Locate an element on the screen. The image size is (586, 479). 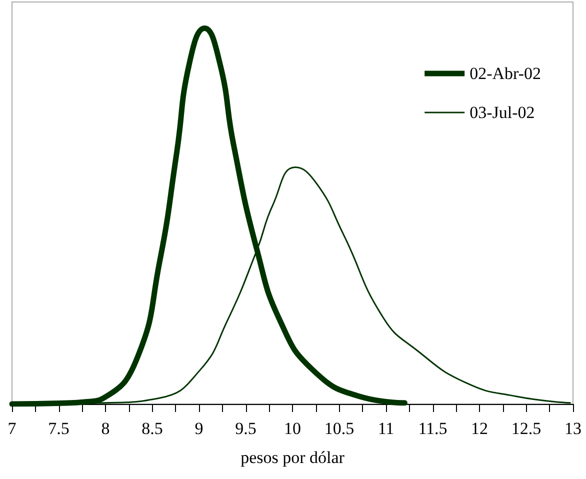
x-tick-label: 12.5 is located at coordinates (526, 428).